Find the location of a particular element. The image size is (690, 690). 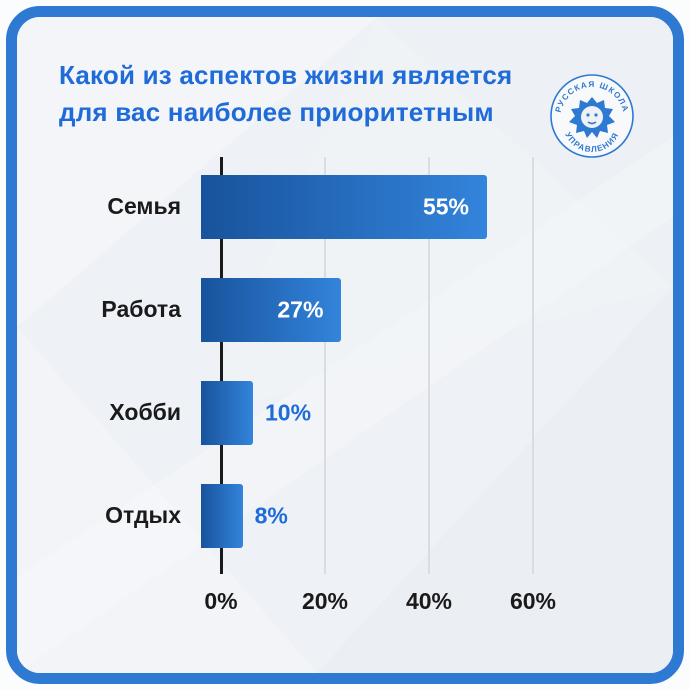

x-tick: 60% is located at coordinates (533, 600).